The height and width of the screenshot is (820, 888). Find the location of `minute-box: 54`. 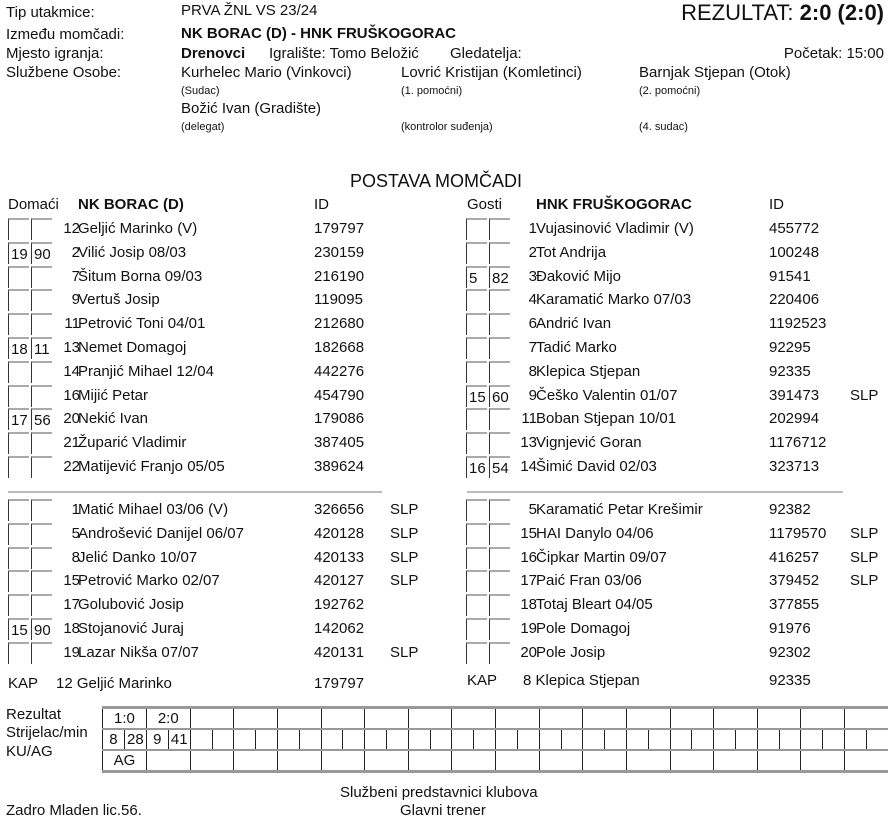

minute-box: 54 is located at coordinates (499, 467).